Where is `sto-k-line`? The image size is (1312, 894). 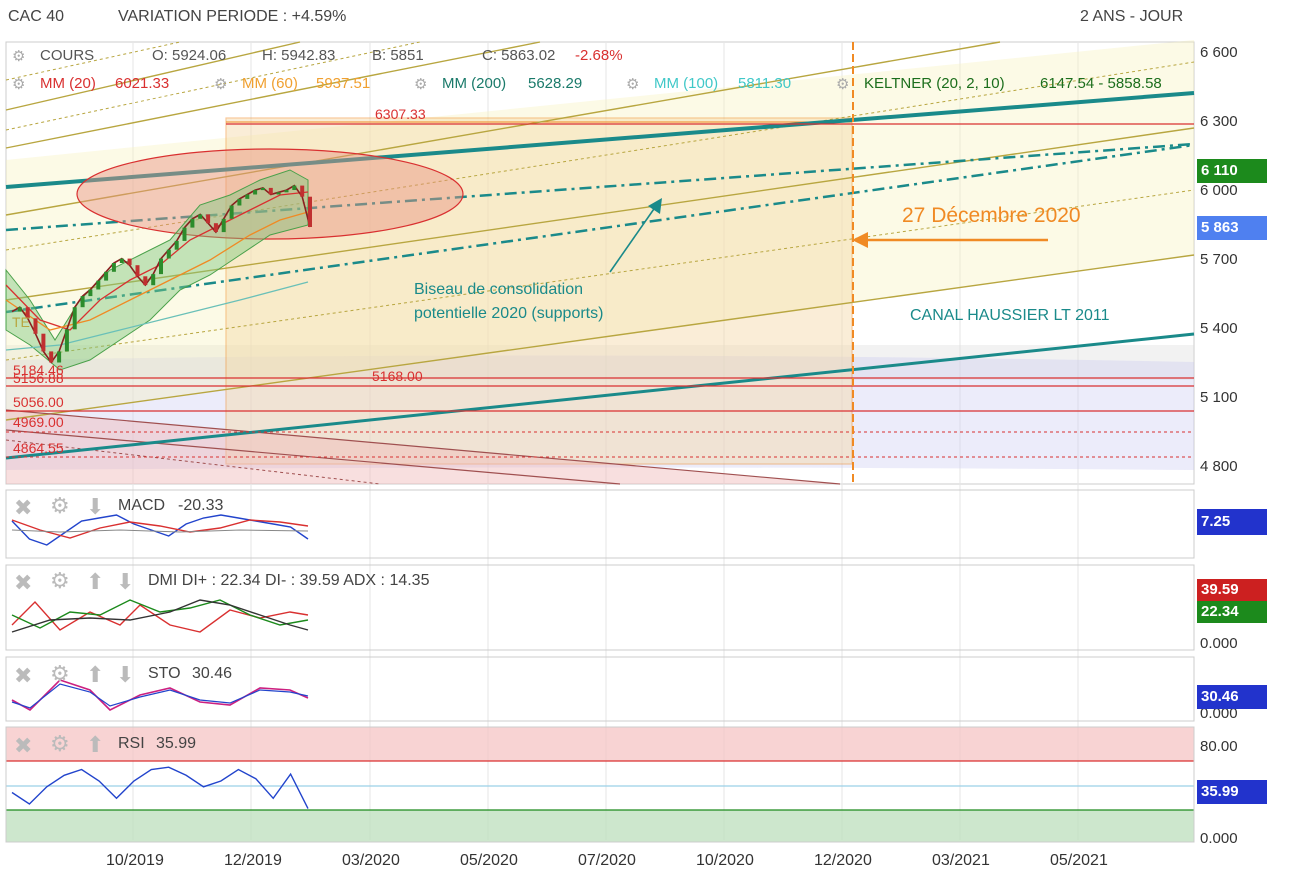
sto-k-line is located at coordinates (160, 695).